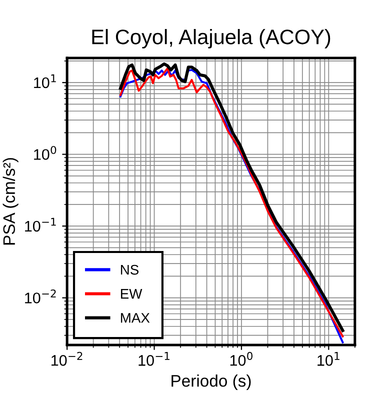 The width and height of the screenshot is (390, 400). I want to click on legend-label: NS, so click(129, 269).